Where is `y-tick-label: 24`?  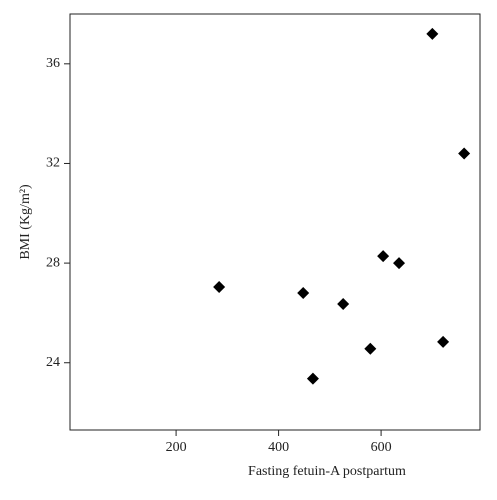
y-tick-label: 24 is located at coordinates (53, 362).